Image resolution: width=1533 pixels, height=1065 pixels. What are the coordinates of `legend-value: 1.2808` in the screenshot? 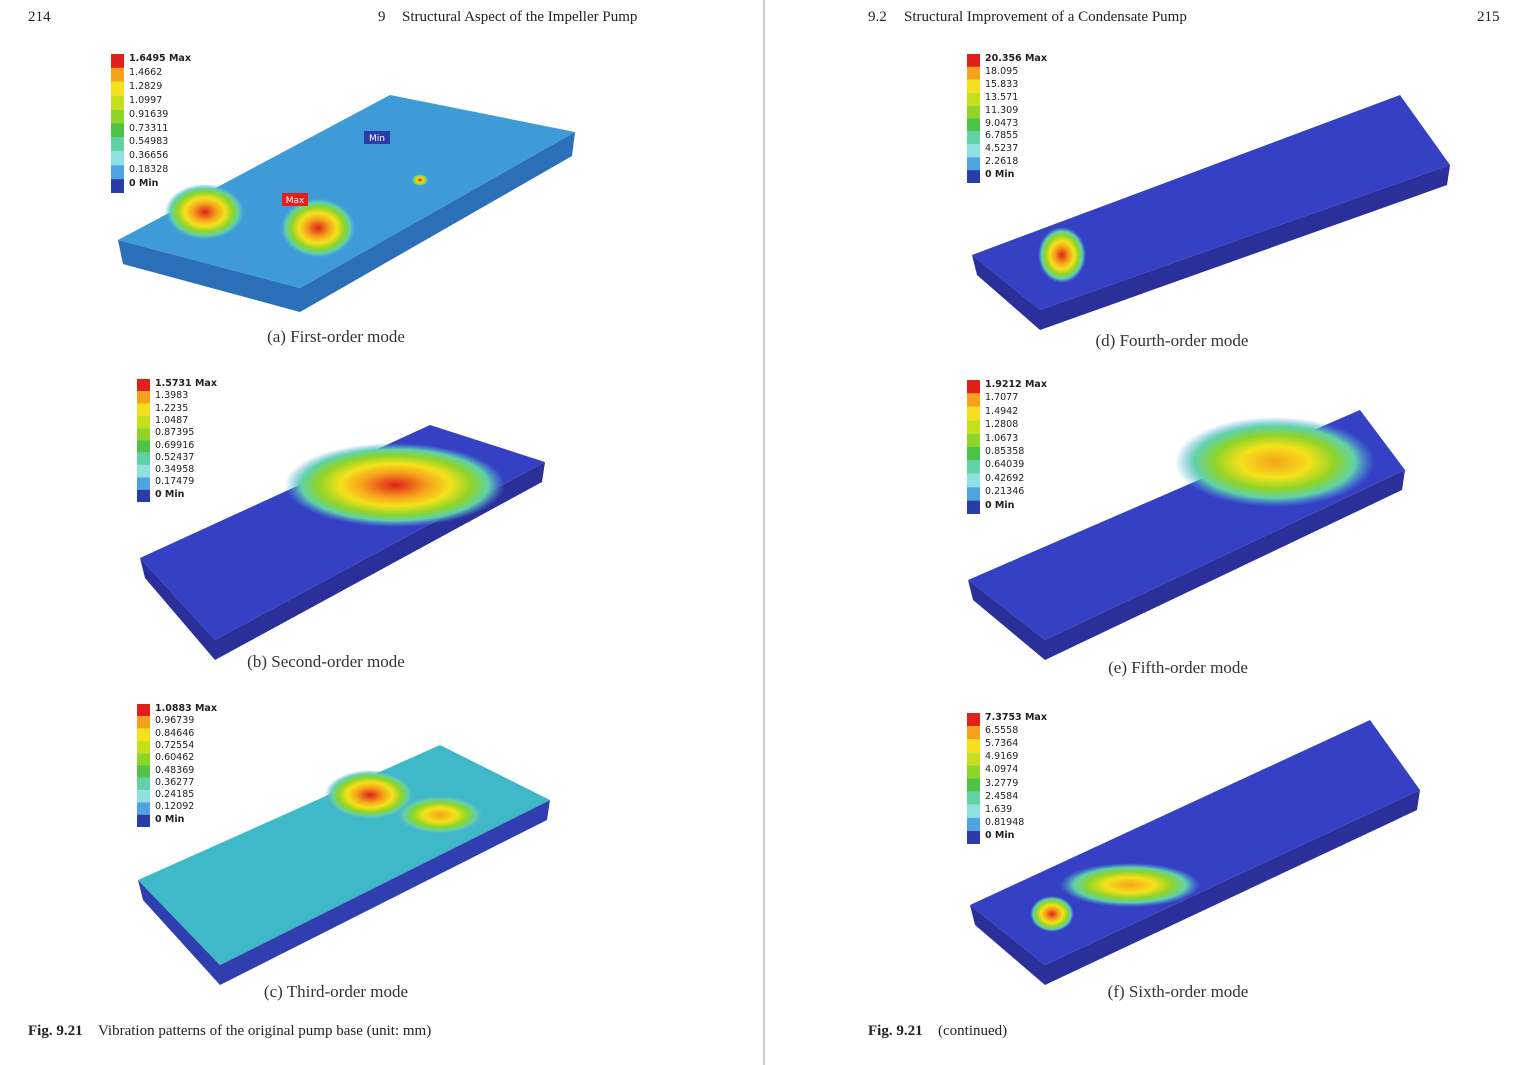 It's located at (1002, 425).